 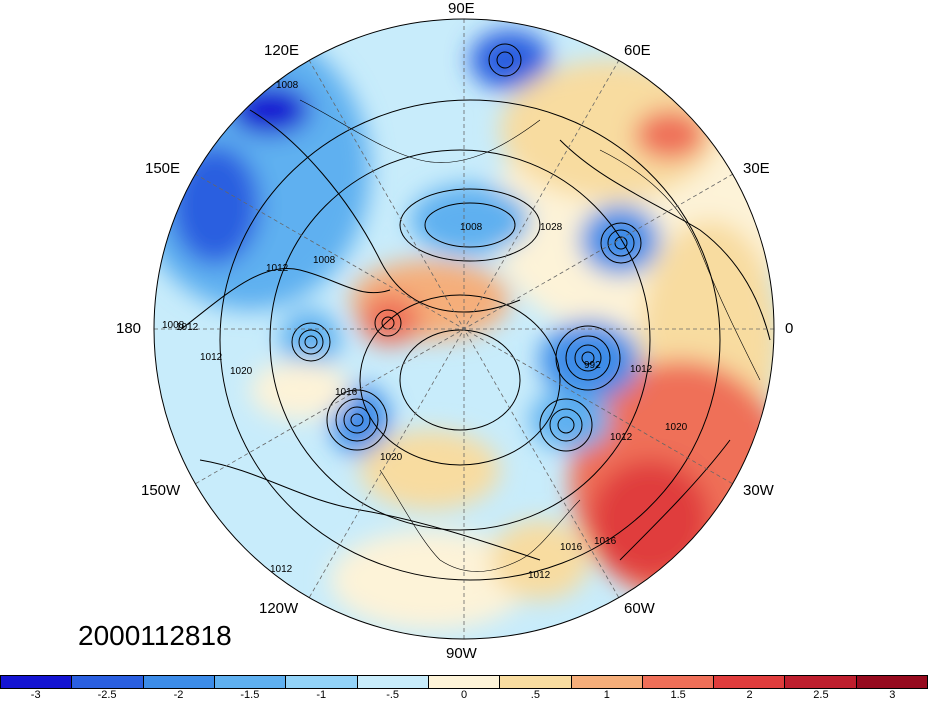 What do you see at coordinates (107, 695) in the screenshot?
I see `colorbar-tick-label: -2.5` at bounding box center [107, 695].